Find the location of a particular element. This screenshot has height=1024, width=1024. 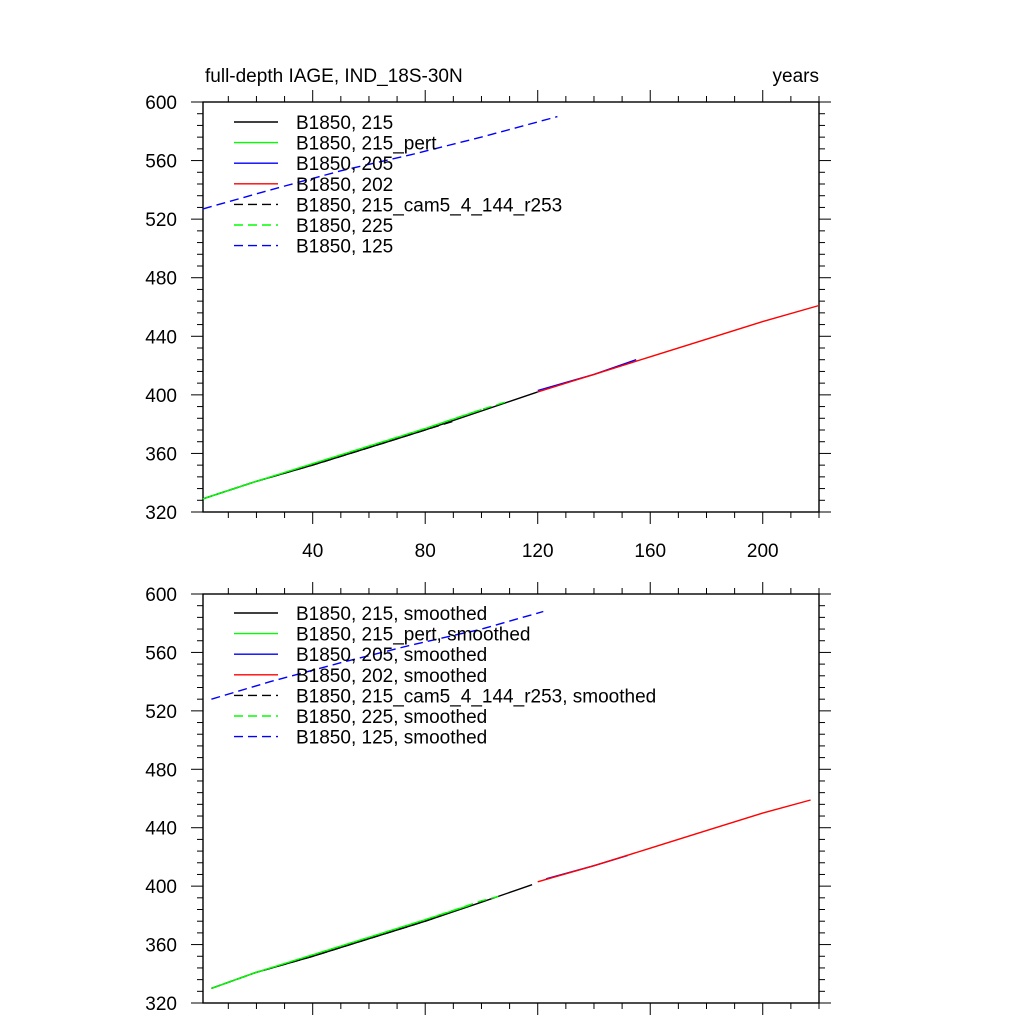

legend-label: B1850, 215_cam5_4_144_r253 is located at coordinates (429, 205).